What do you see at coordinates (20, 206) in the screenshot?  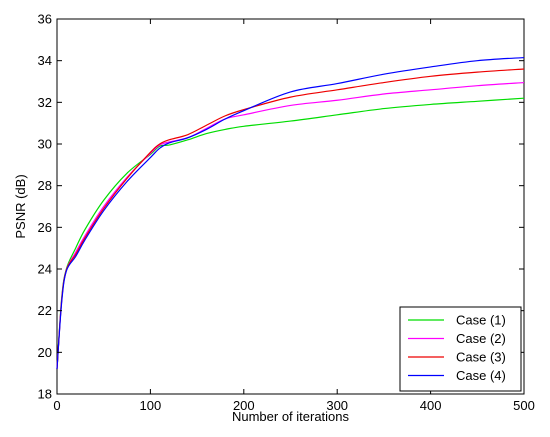 I see `y-axis-label: PSNR (dB)` at bounding box center [20, 206].